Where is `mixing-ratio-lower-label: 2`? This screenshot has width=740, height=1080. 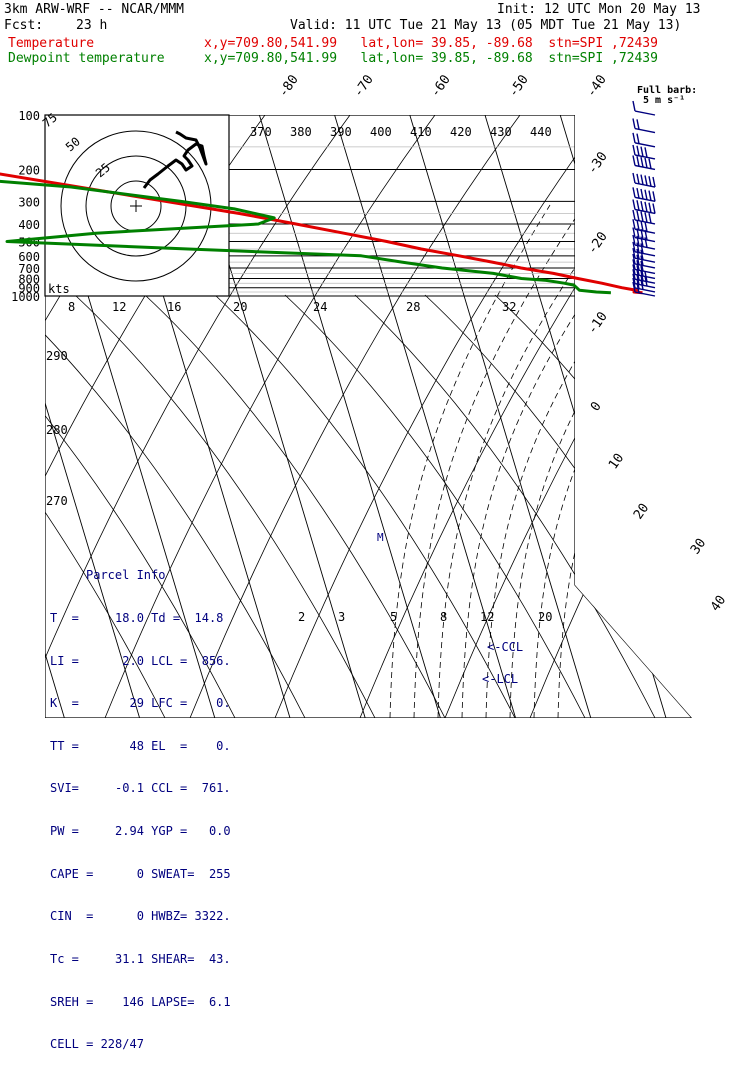 mixing-ratio-lower-label: 2 is located at coordinates (301, 617).